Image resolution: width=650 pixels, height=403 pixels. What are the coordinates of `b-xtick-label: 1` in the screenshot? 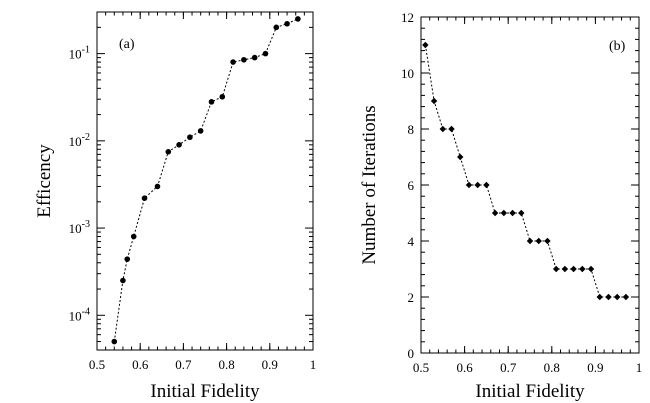 It's located at (639, 367).